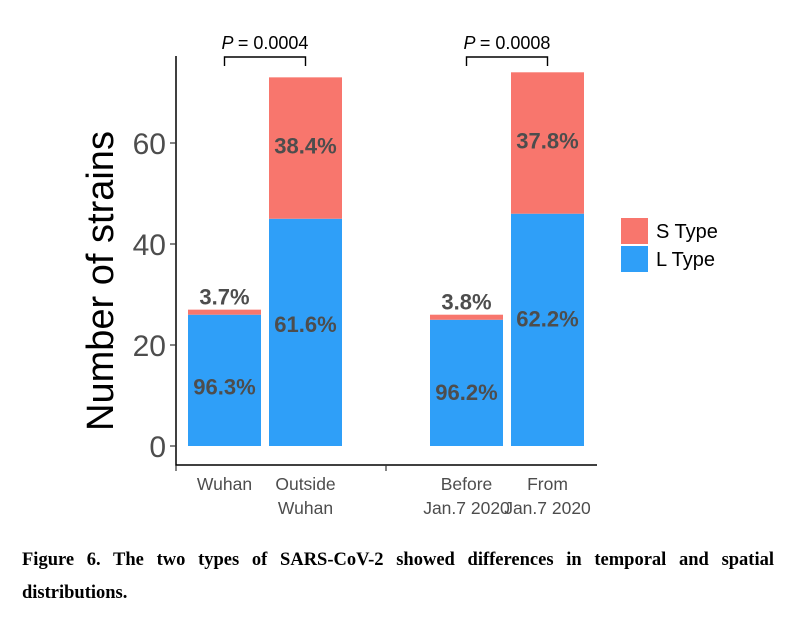  Describe the element at coordinates (547, 484) in the screenshot. I see `x-tick-label: From` at that location.